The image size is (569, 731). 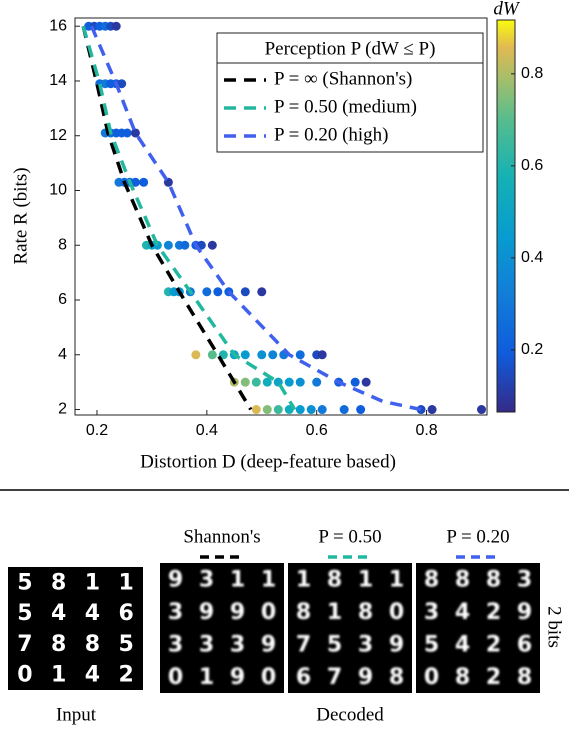 What do you see at coordinates (207, 430) in the screenshot?
I see `x-tick-label: 0.4` at bounding box center [207, 430].